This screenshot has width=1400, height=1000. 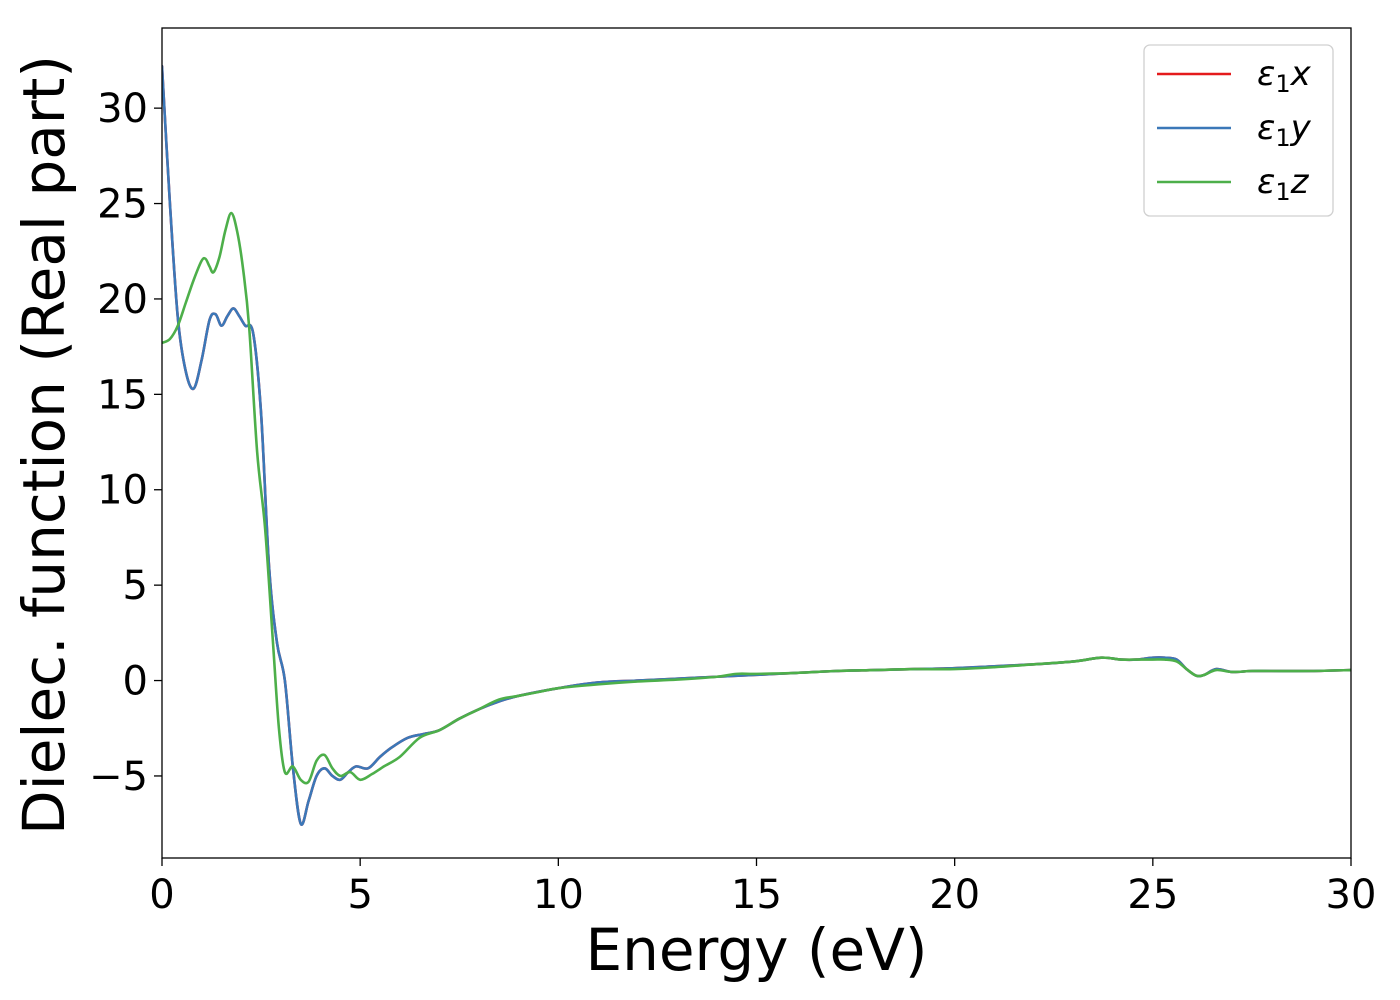 What do you see at coordinates (122, 300) in the screenshot?
I see `y-tick-label: 20` at bounding box center [122, 300].